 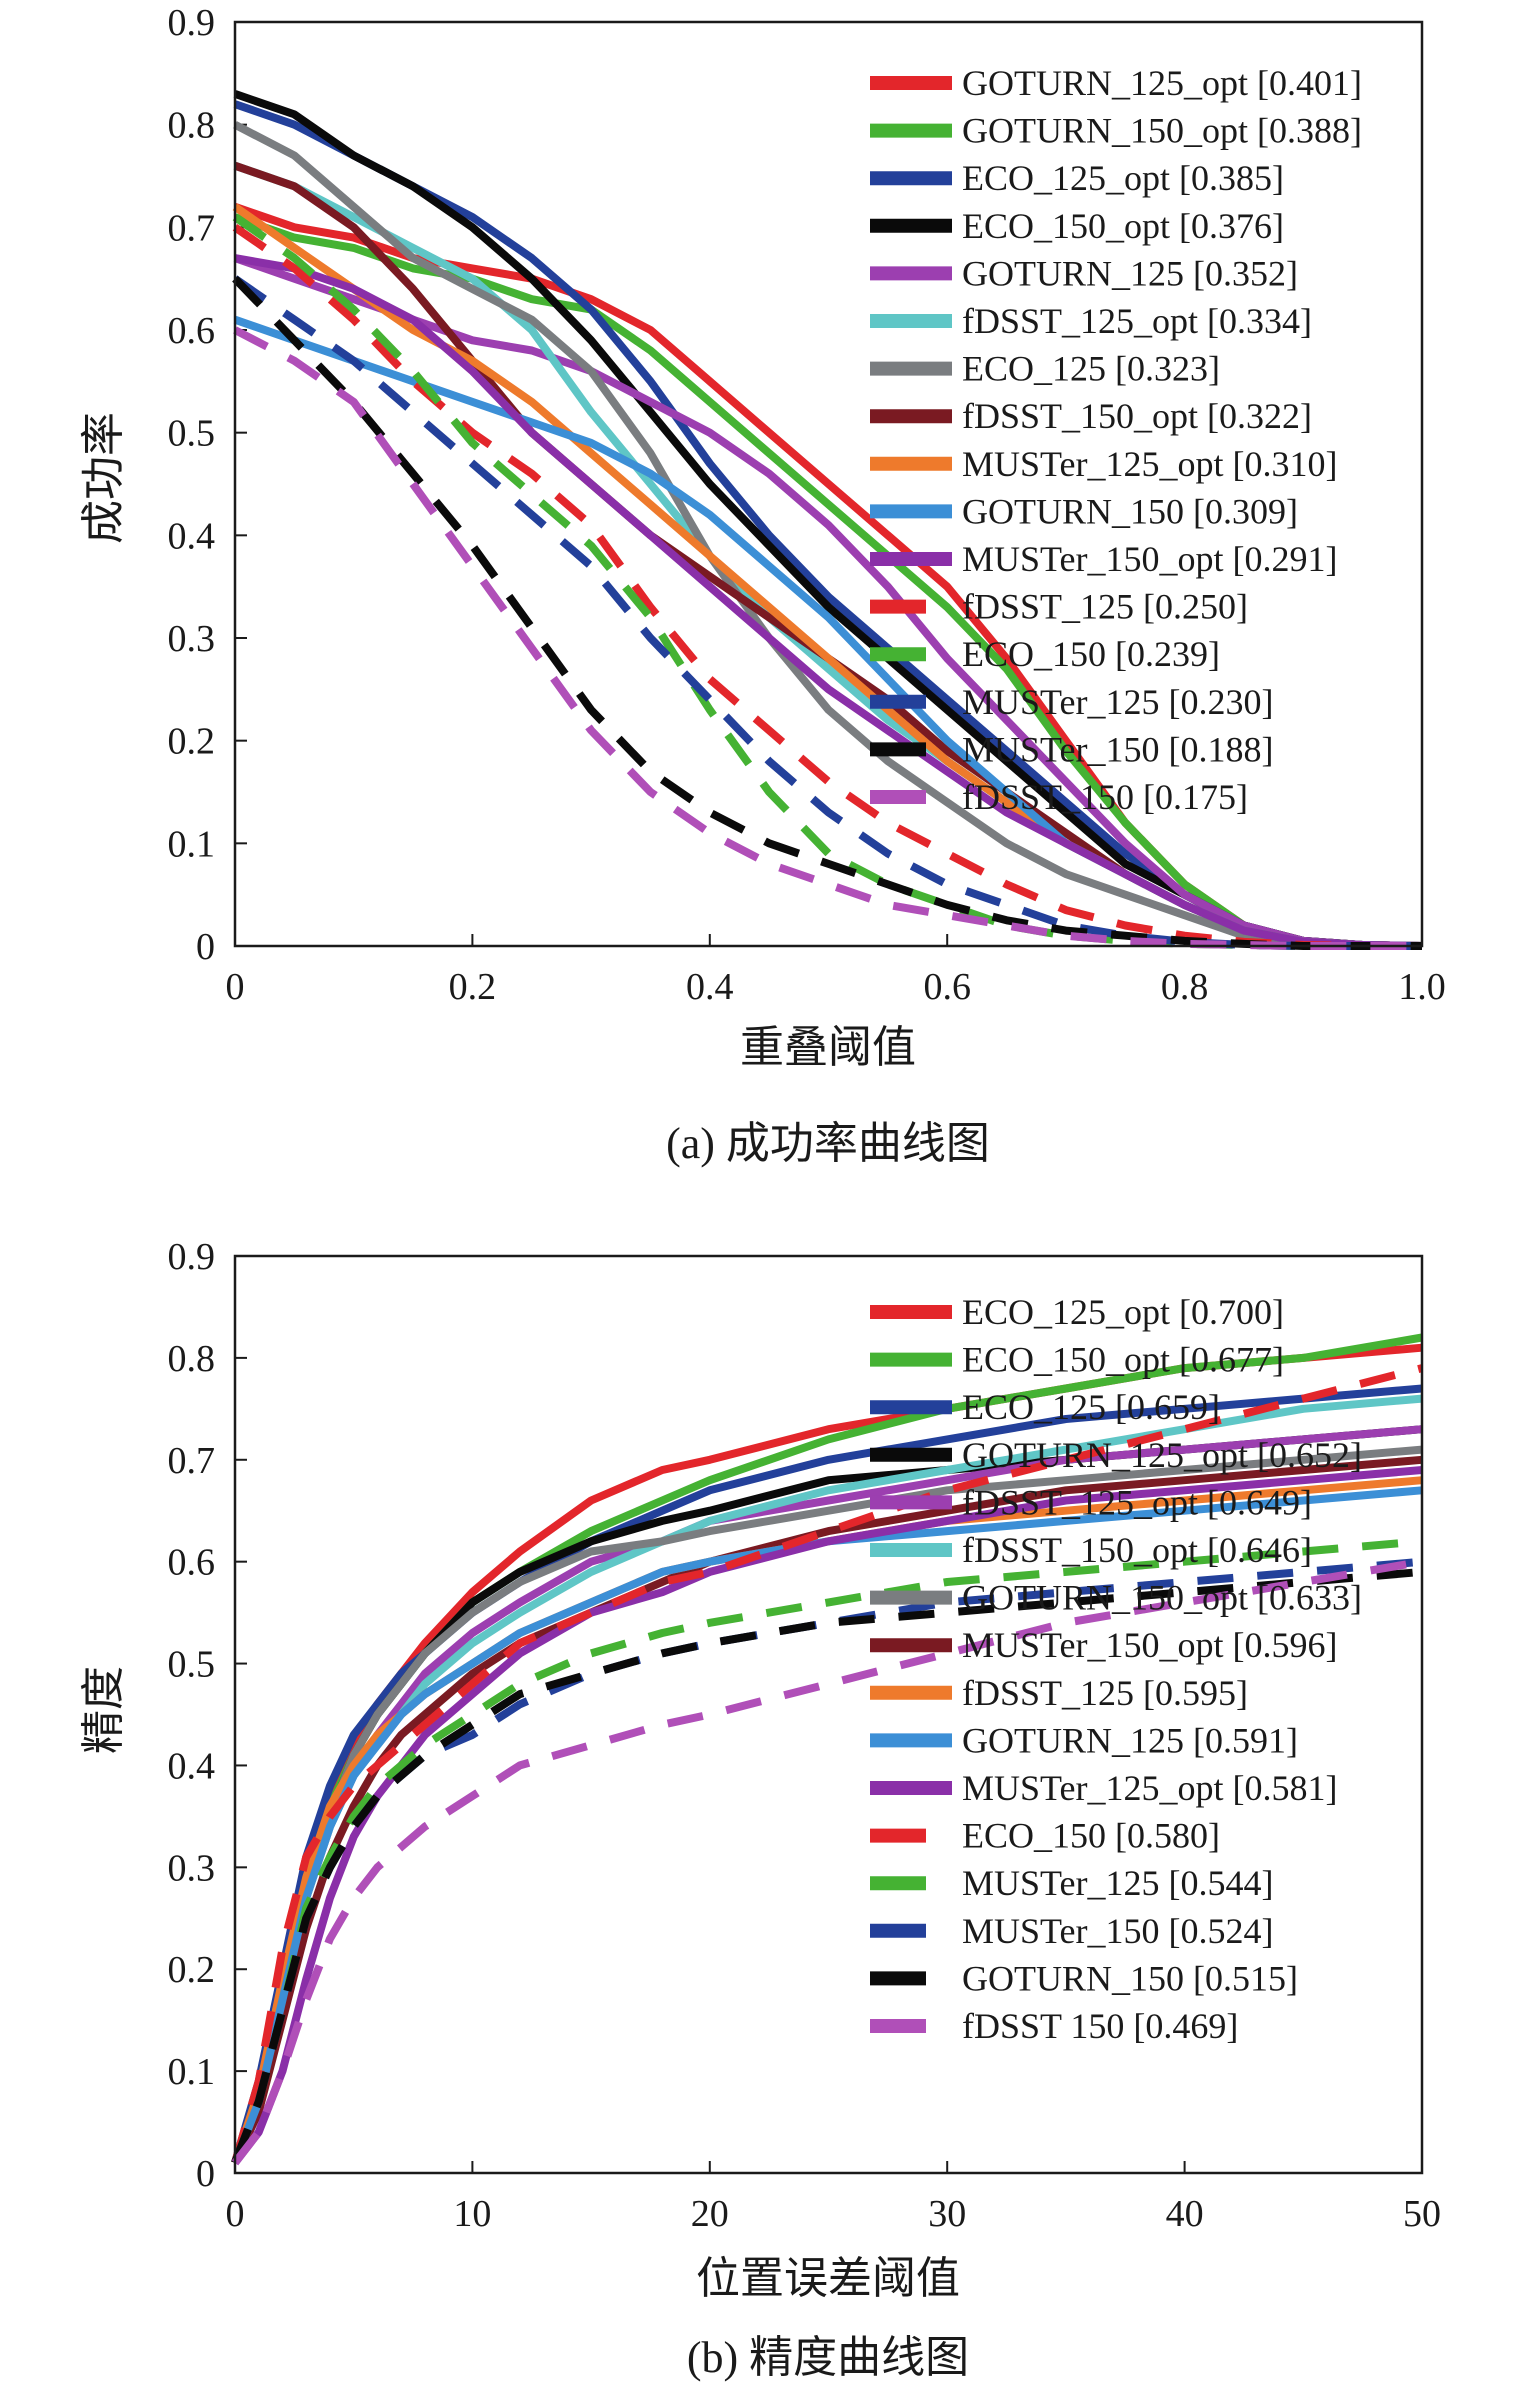 I want to click on legend-label: ECO_150_opt [0.376], so click(x=1123, y=226).